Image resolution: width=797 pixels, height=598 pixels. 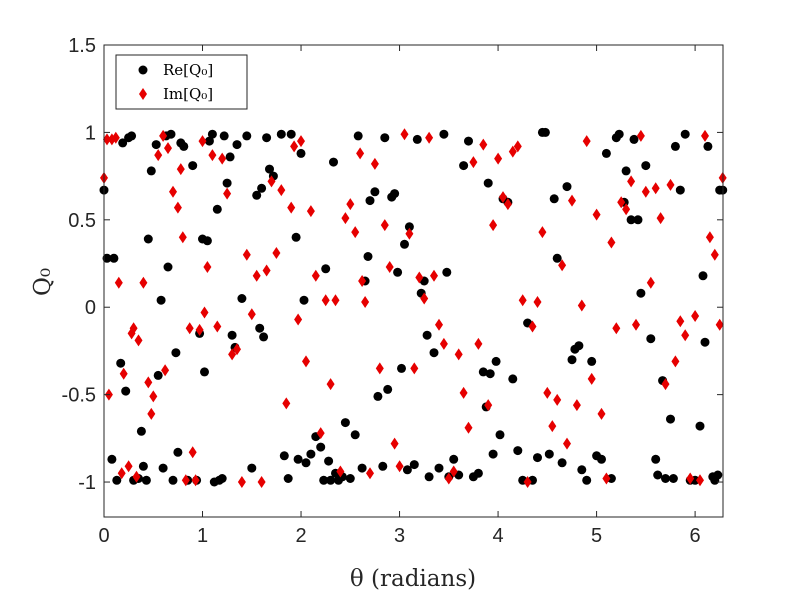 I want to click on x-tick-label: 1, so click(x=202, y=536).